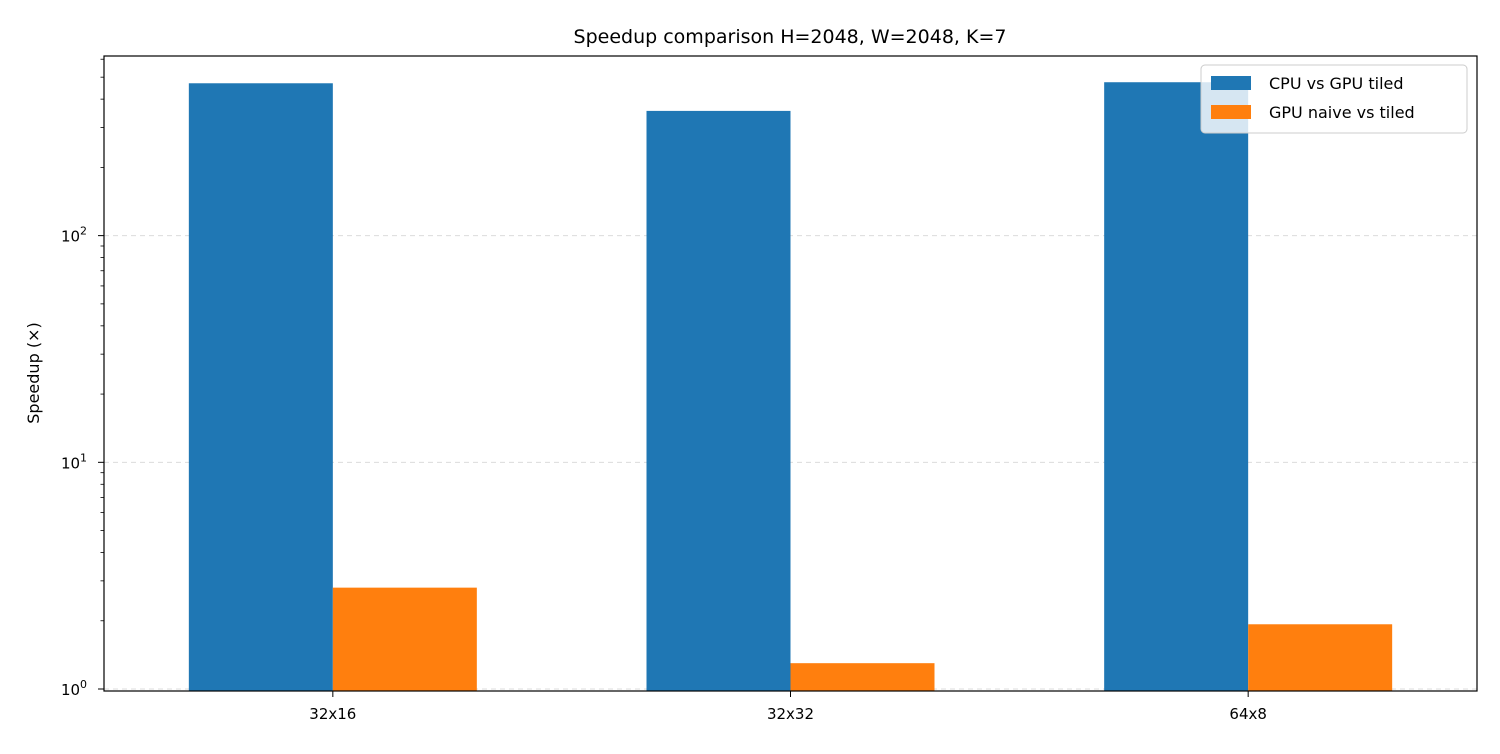 The height and width of the screenshot is (754, 1500). I want to click on bar-cpu-vs-gpu-tiled-32x32, so click(718, 400).